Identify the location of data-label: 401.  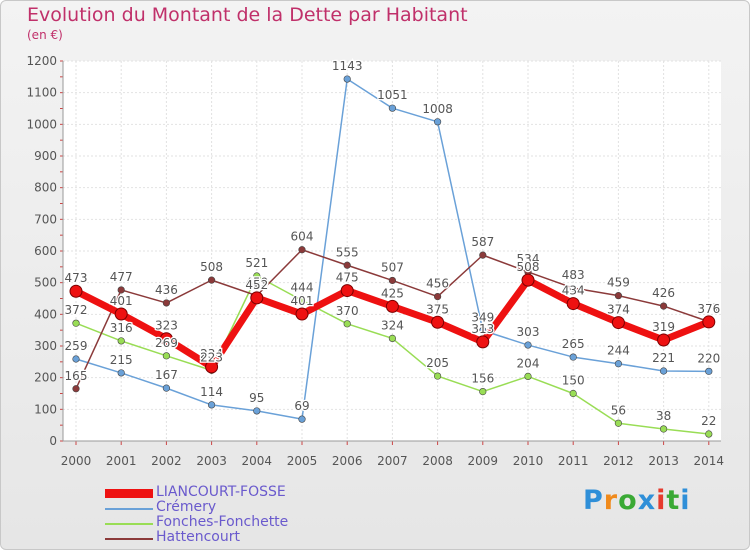
(302, 301).